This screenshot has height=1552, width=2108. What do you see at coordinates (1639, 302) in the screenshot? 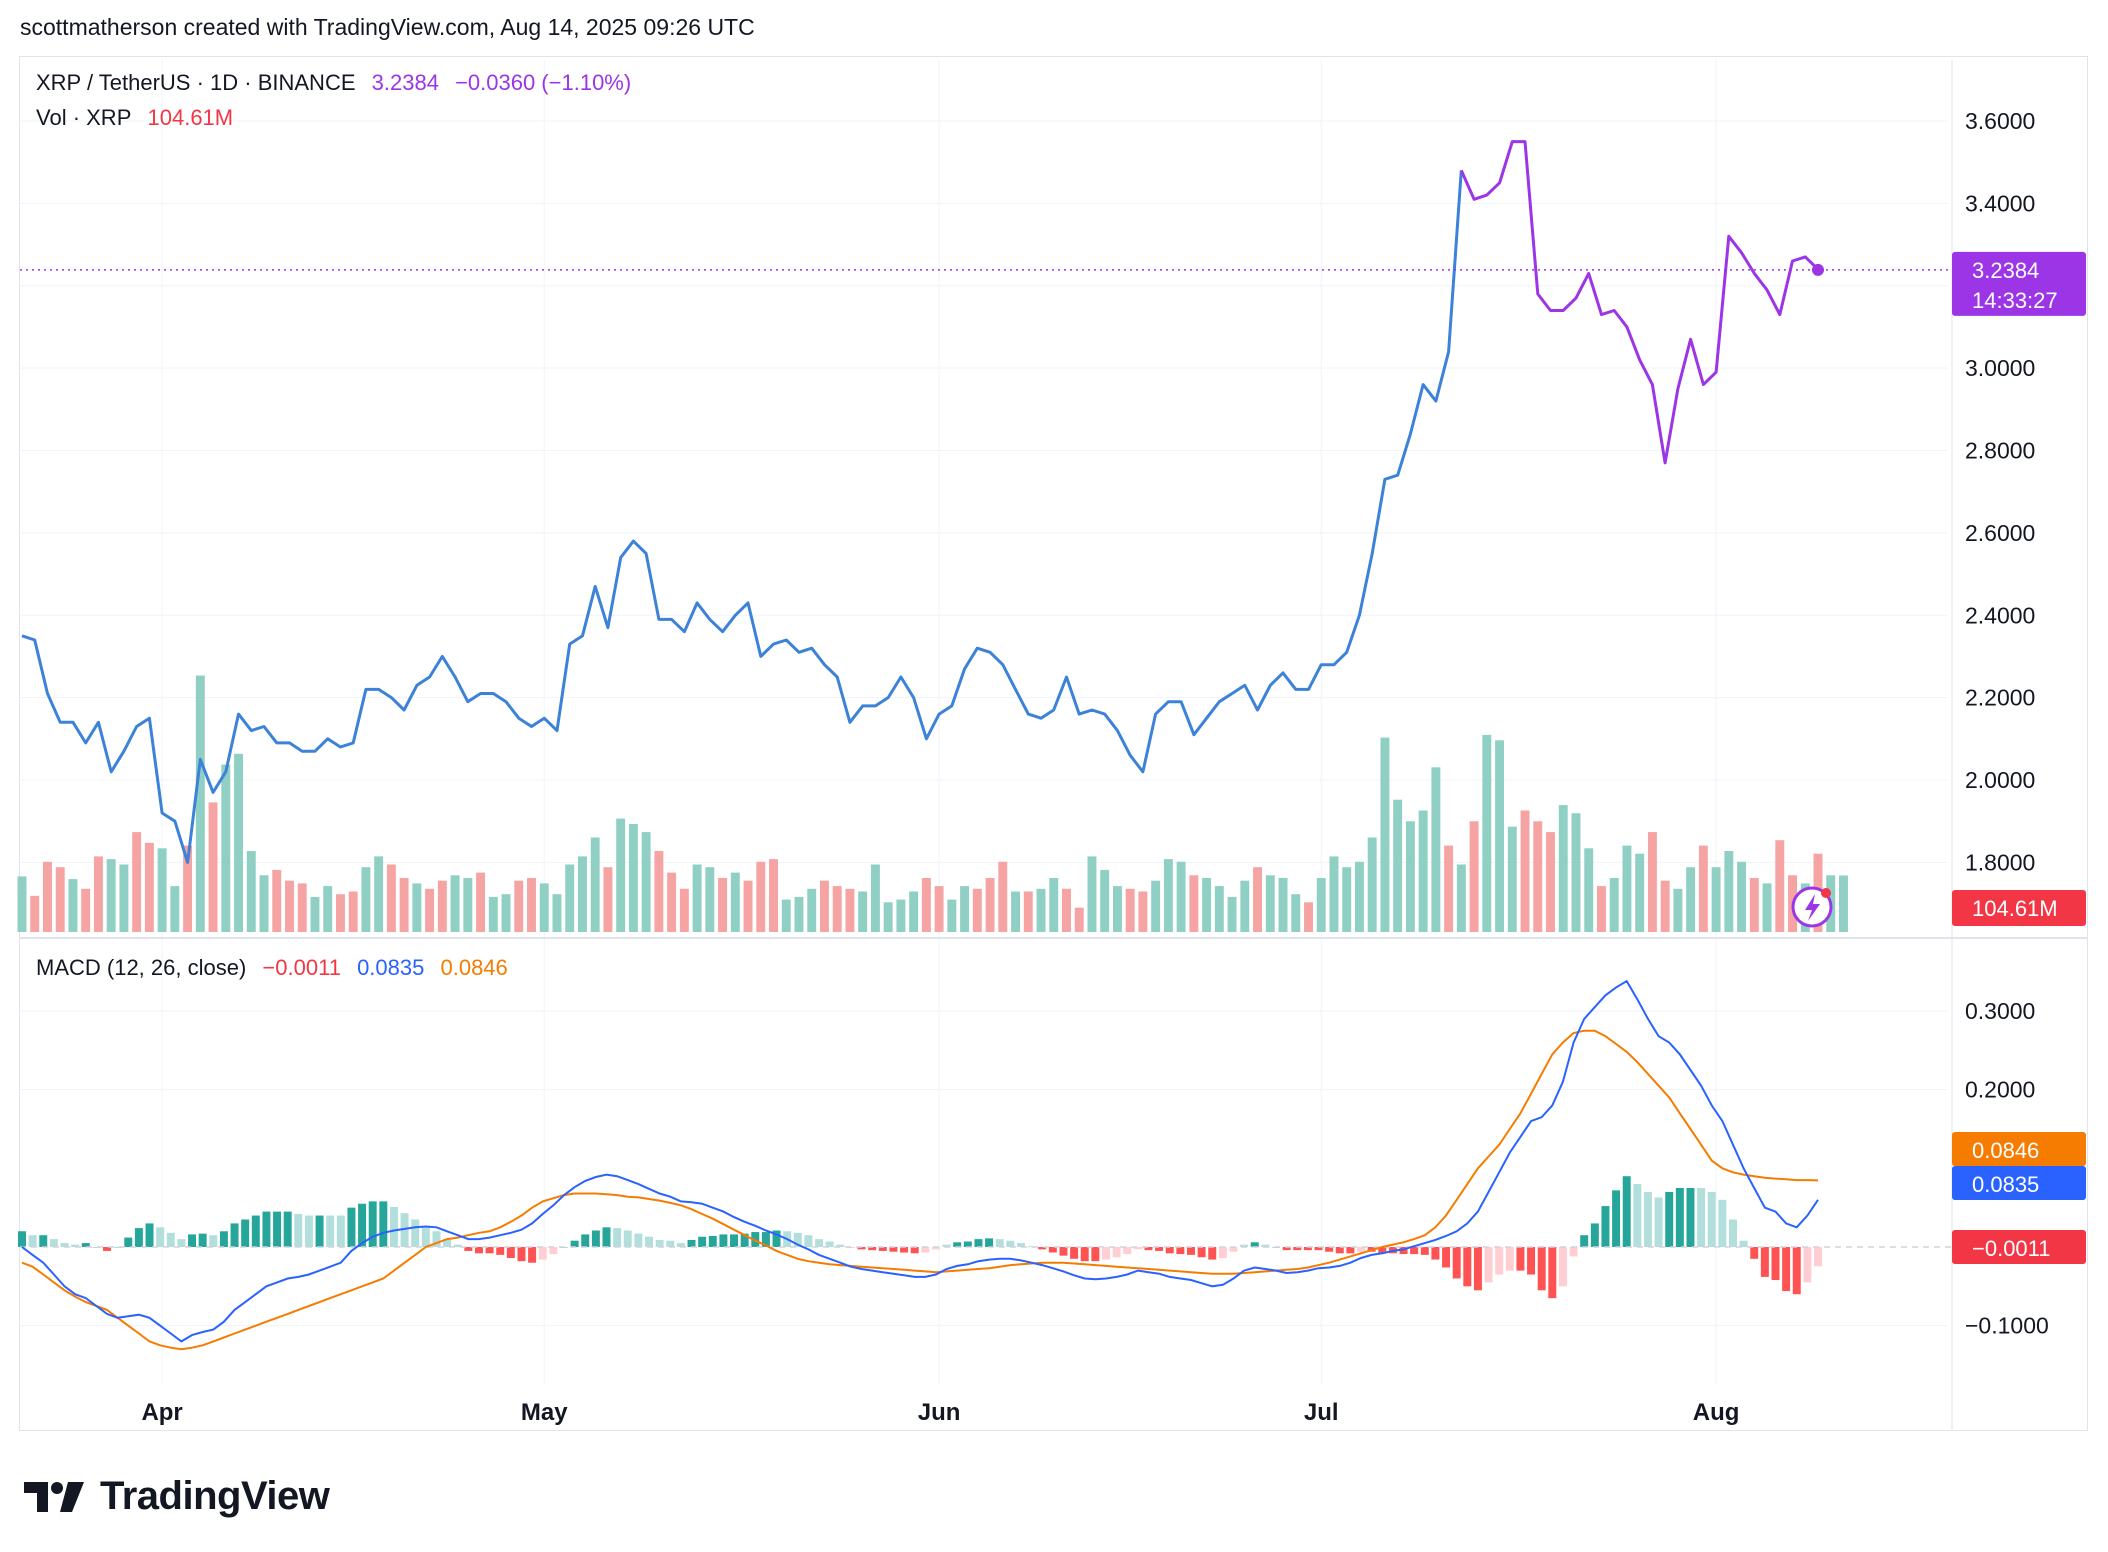
I see `price-line-recent` at bounding box center [1639, 302].